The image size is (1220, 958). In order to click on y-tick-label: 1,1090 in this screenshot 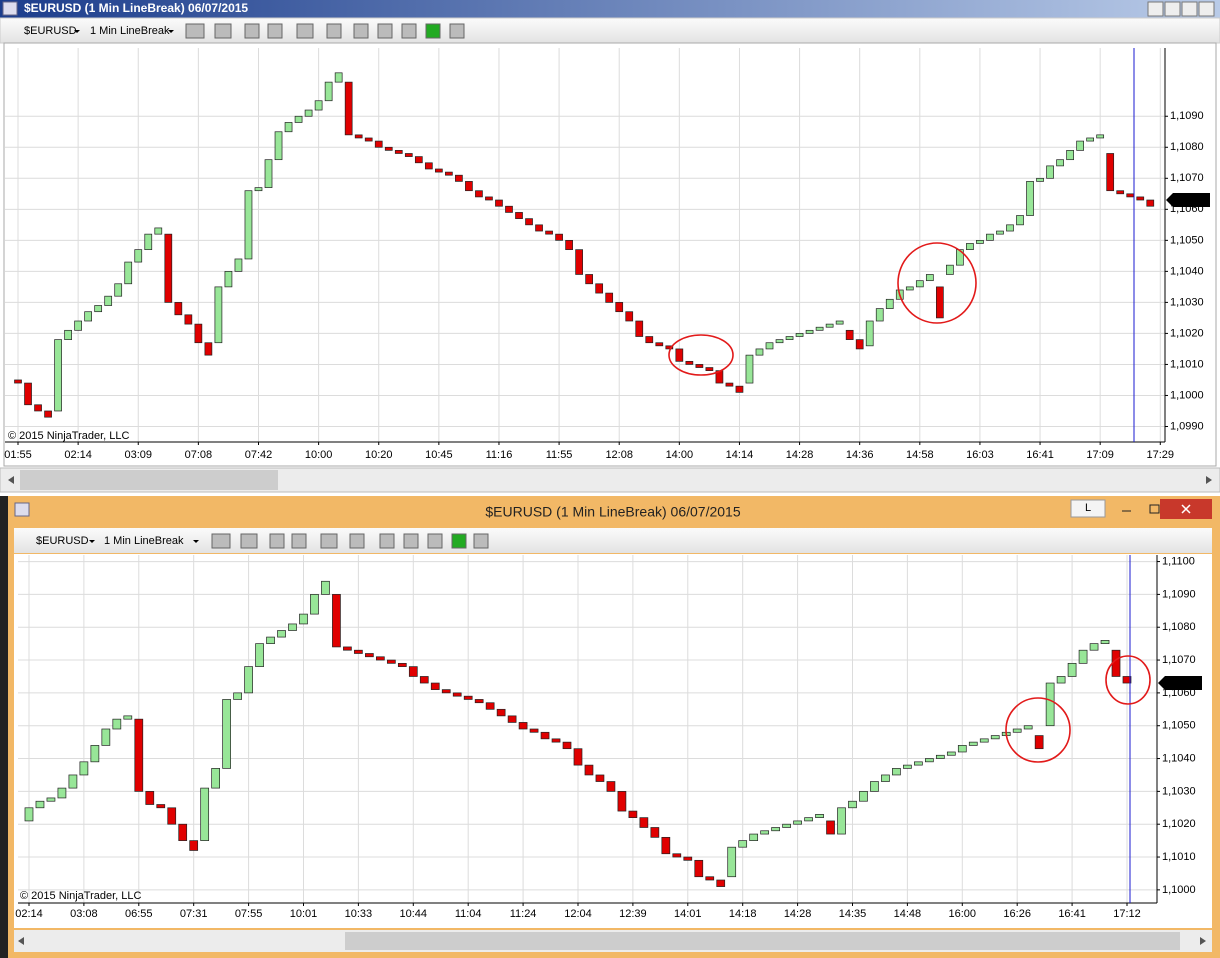, I will do `click(1187, 116)`.